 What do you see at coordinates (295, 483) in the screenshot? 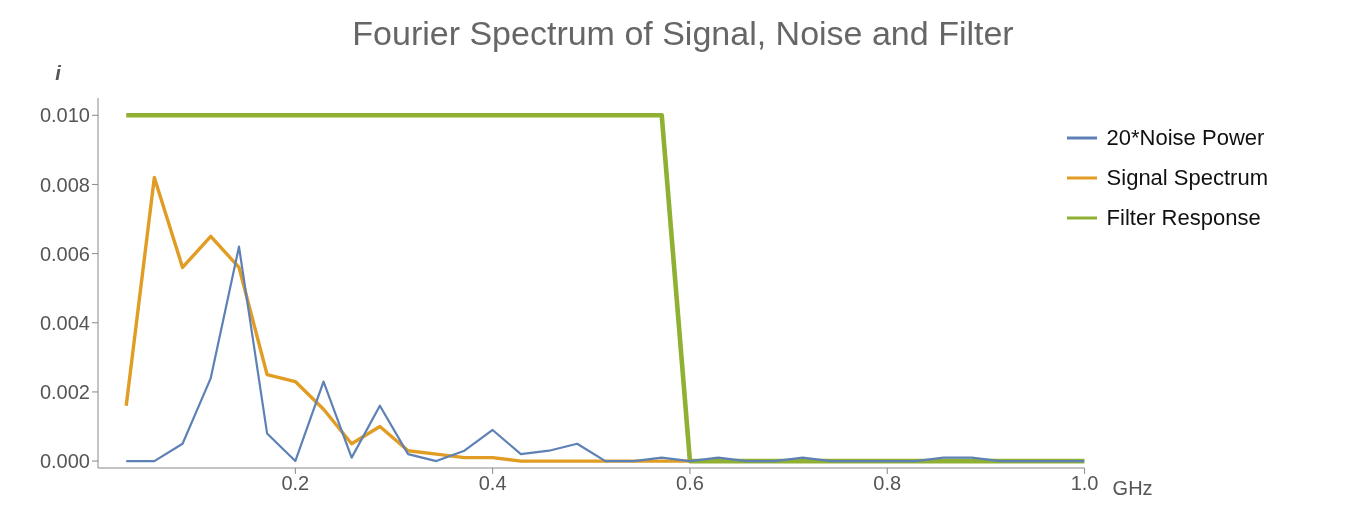
I see `x-tick-label: 0.2` at bounding box center [295, 483].